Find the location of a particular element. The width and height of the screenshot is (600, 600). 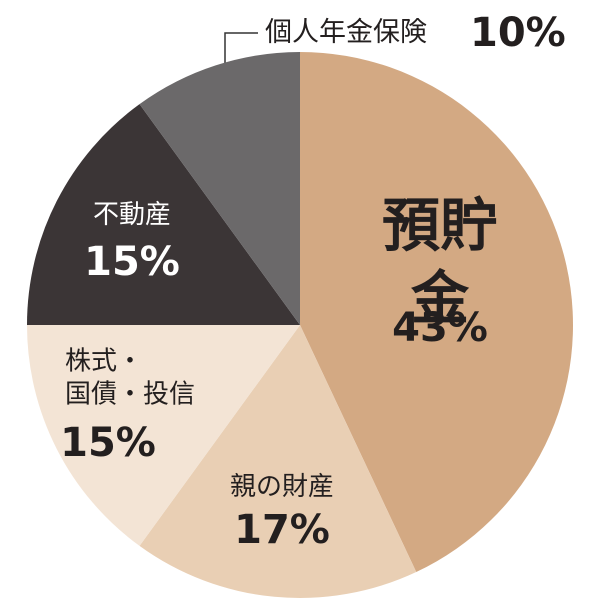

value-label: 17% is located at coordinates (282, 530).